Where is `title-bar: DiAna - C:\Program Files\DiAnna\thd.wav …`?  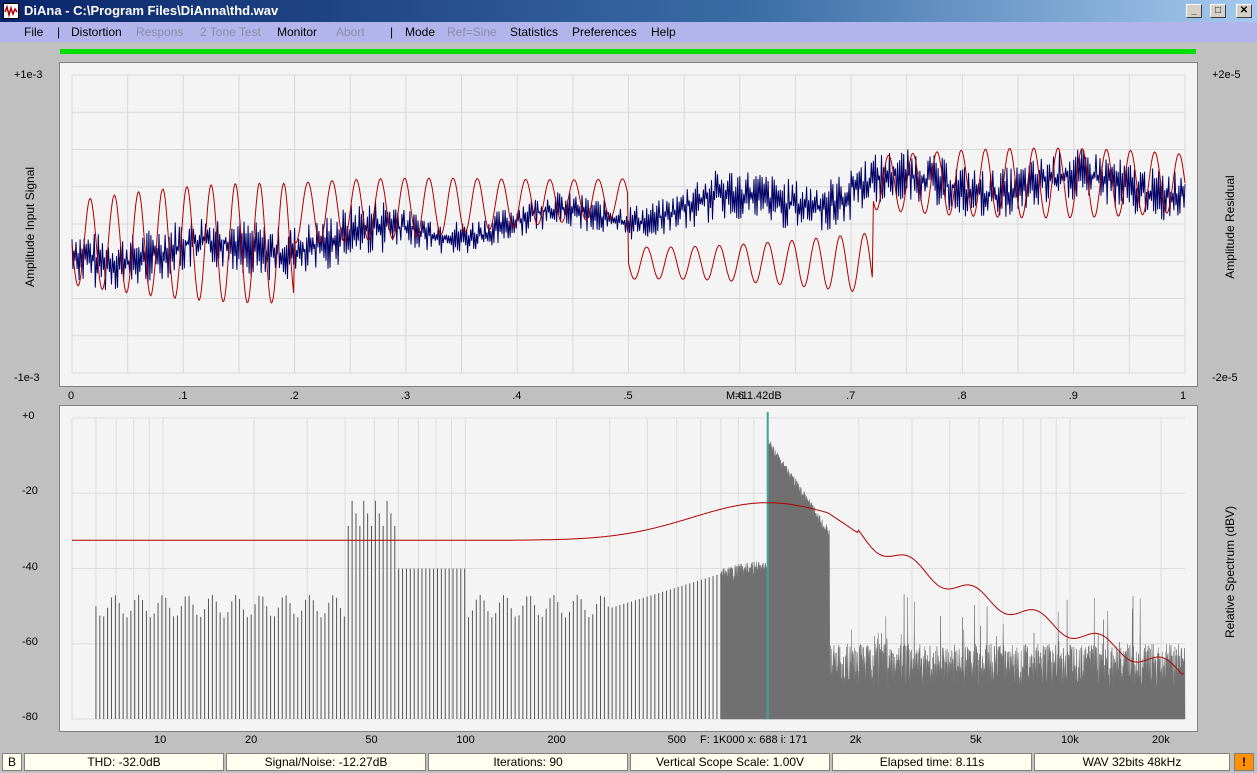 title-bar: DiAna - C:\Program Files\DiAnna\thd.wav … is located at coordinates (628, 11).